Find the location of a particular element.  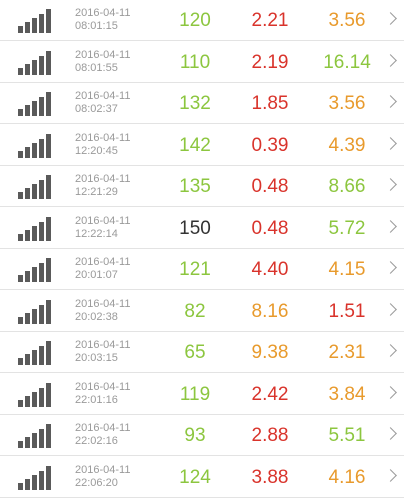

timestamp: 2016-04-11 22:02:16 is located at coordinates (102, 435).